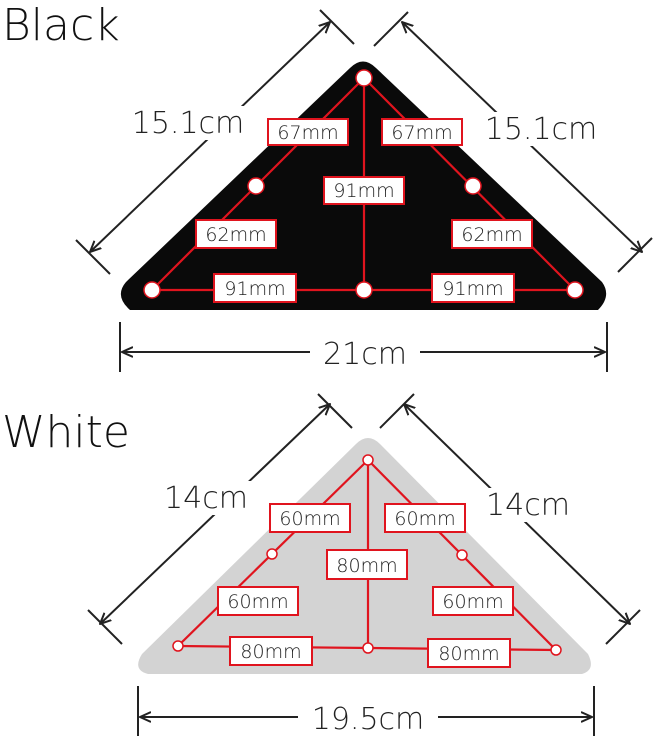  I want to click on black-title: Black, so click(61, 25).